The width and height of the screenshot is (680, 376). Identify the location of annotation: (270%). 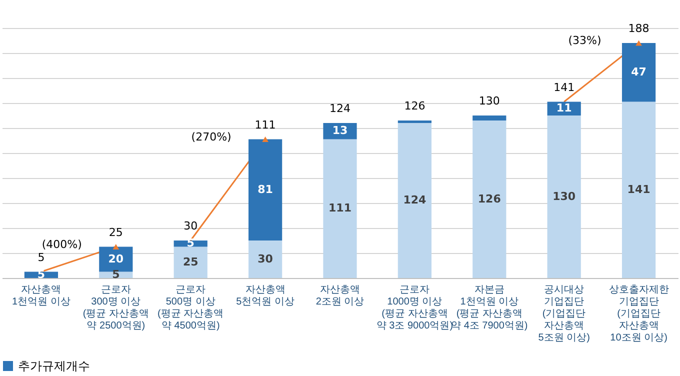
(211, 137).